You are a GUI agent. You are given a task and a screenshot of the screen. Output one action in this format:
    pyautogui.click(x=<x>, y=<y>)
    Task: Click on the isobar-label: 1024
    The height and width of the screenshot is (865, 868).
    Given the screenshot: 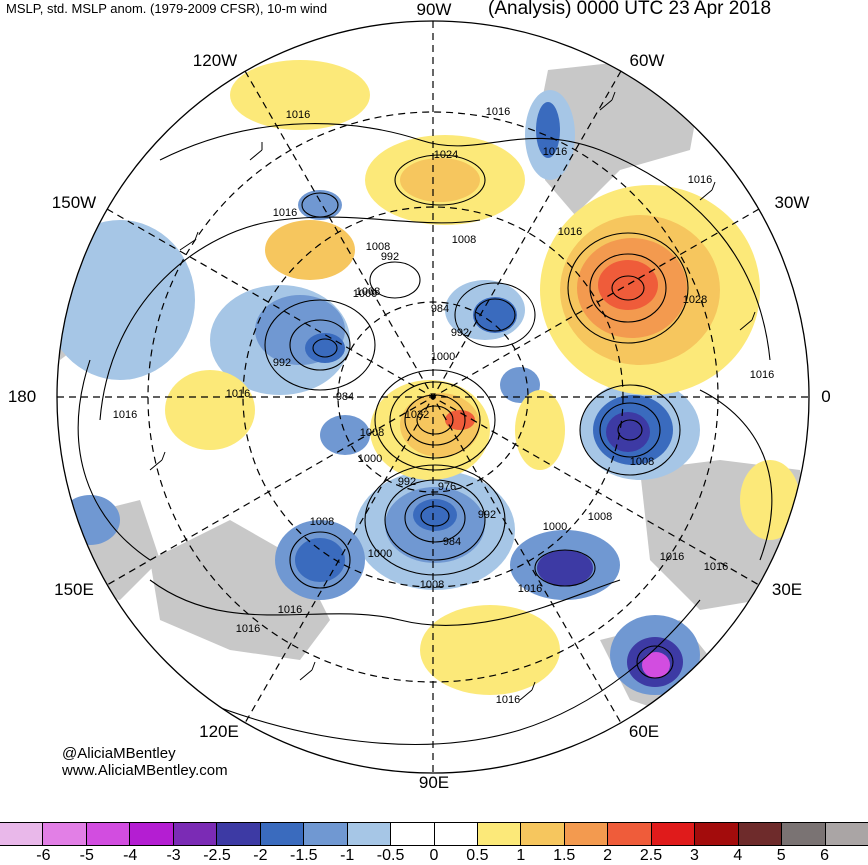 What is the action you would take?
    pyautogui.click(x=446, y=155)
    